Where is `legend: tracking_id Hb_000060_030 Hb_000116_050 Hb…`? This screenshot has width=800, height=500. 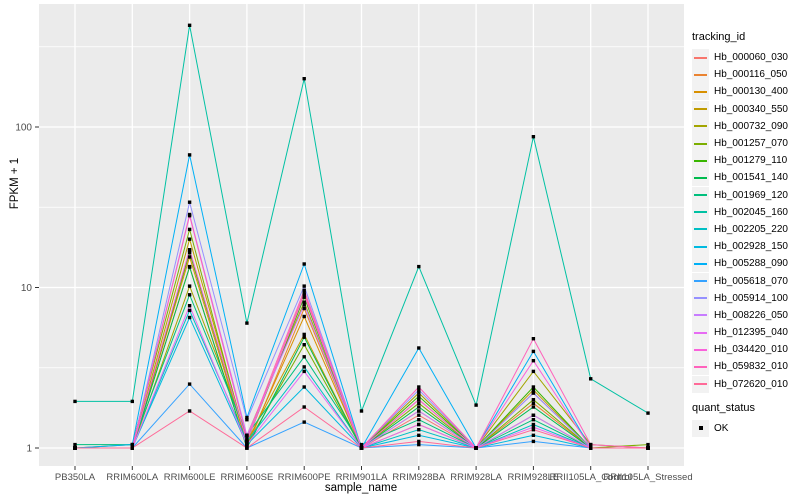
legend: tracking_id Hb_000060_030 Hb_000116_050 Hb… is located at coordinates (746, 234).